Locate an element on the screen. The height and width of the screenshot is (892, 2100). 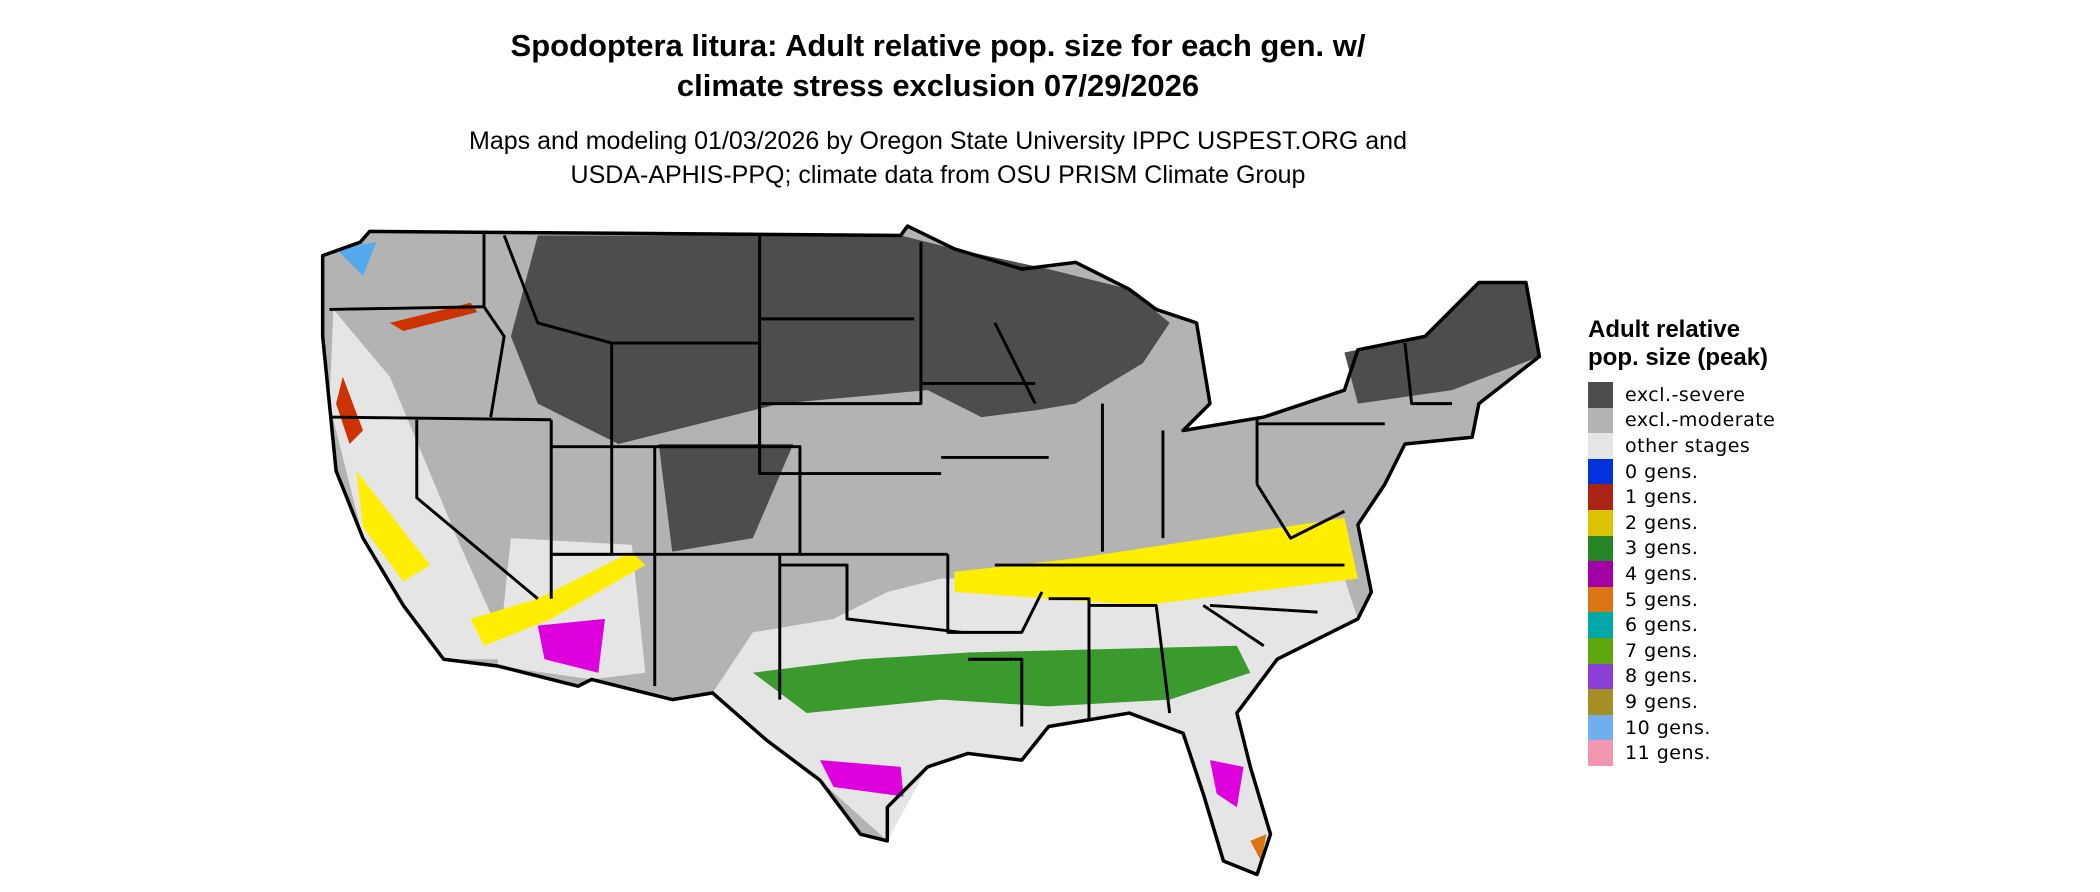
legend-item: 0 gens. is located at coordinates (1688, 471).